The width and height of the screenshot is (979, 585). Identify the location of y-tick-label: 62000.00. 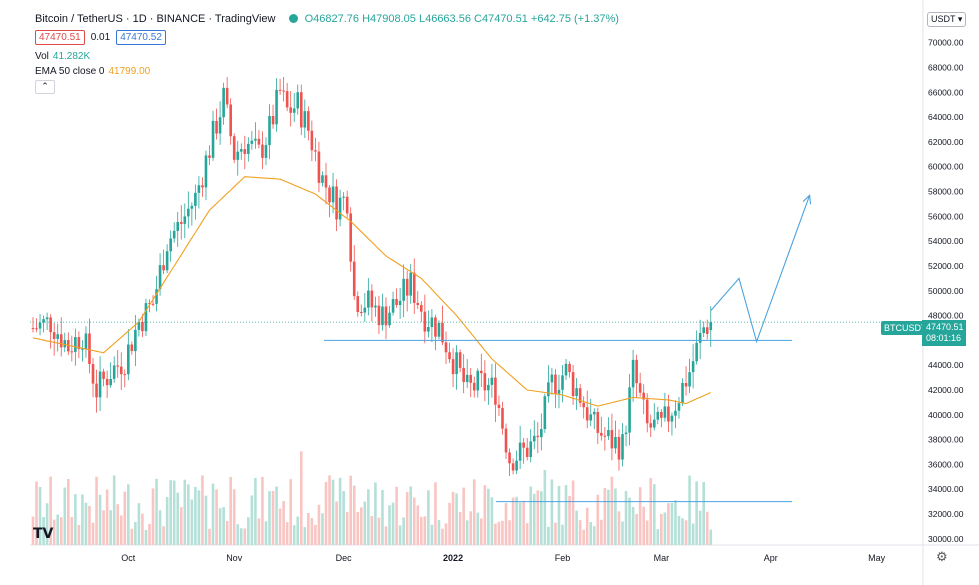
(946, 142).